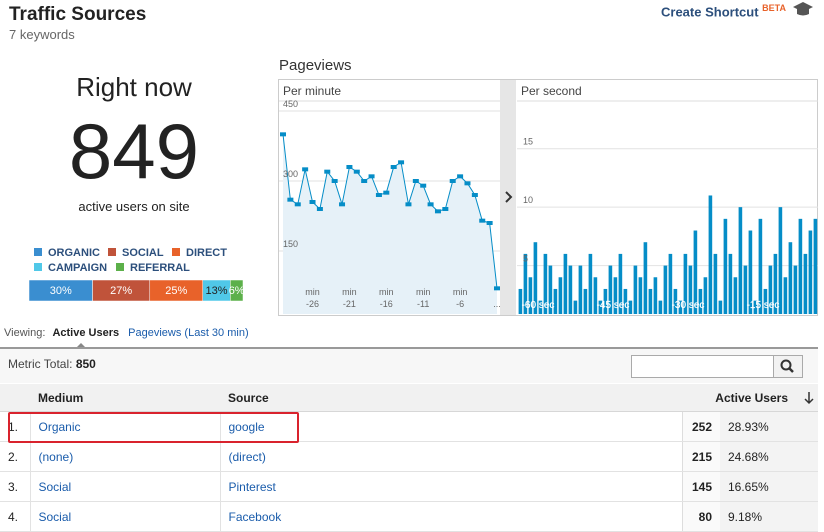 This screenshot has height=532, width=824. What do you see at coordinates (710, 12) in the screenshot?
I see `shortcut-label: Create Shortcut` at bounding box center [710, 12].